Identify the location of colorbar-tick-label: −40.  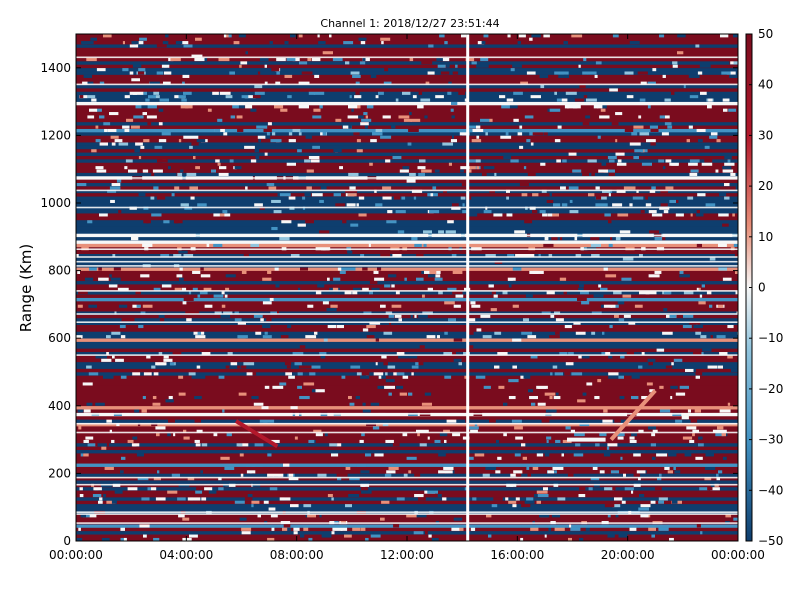
(770, 490).